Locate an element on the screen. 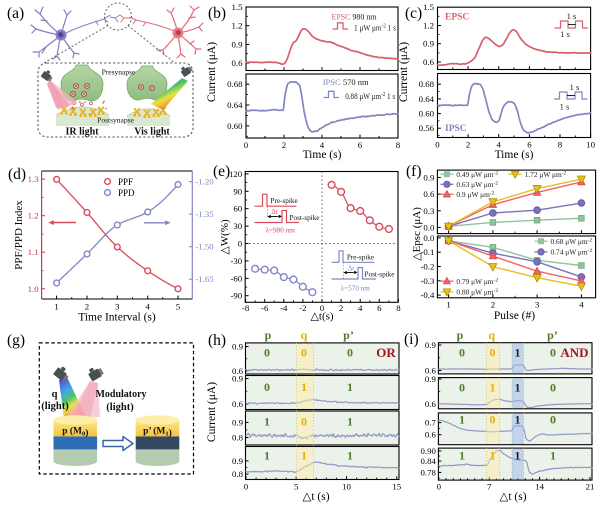  svg-text: 0.56 is located at coordinates (427, 128).